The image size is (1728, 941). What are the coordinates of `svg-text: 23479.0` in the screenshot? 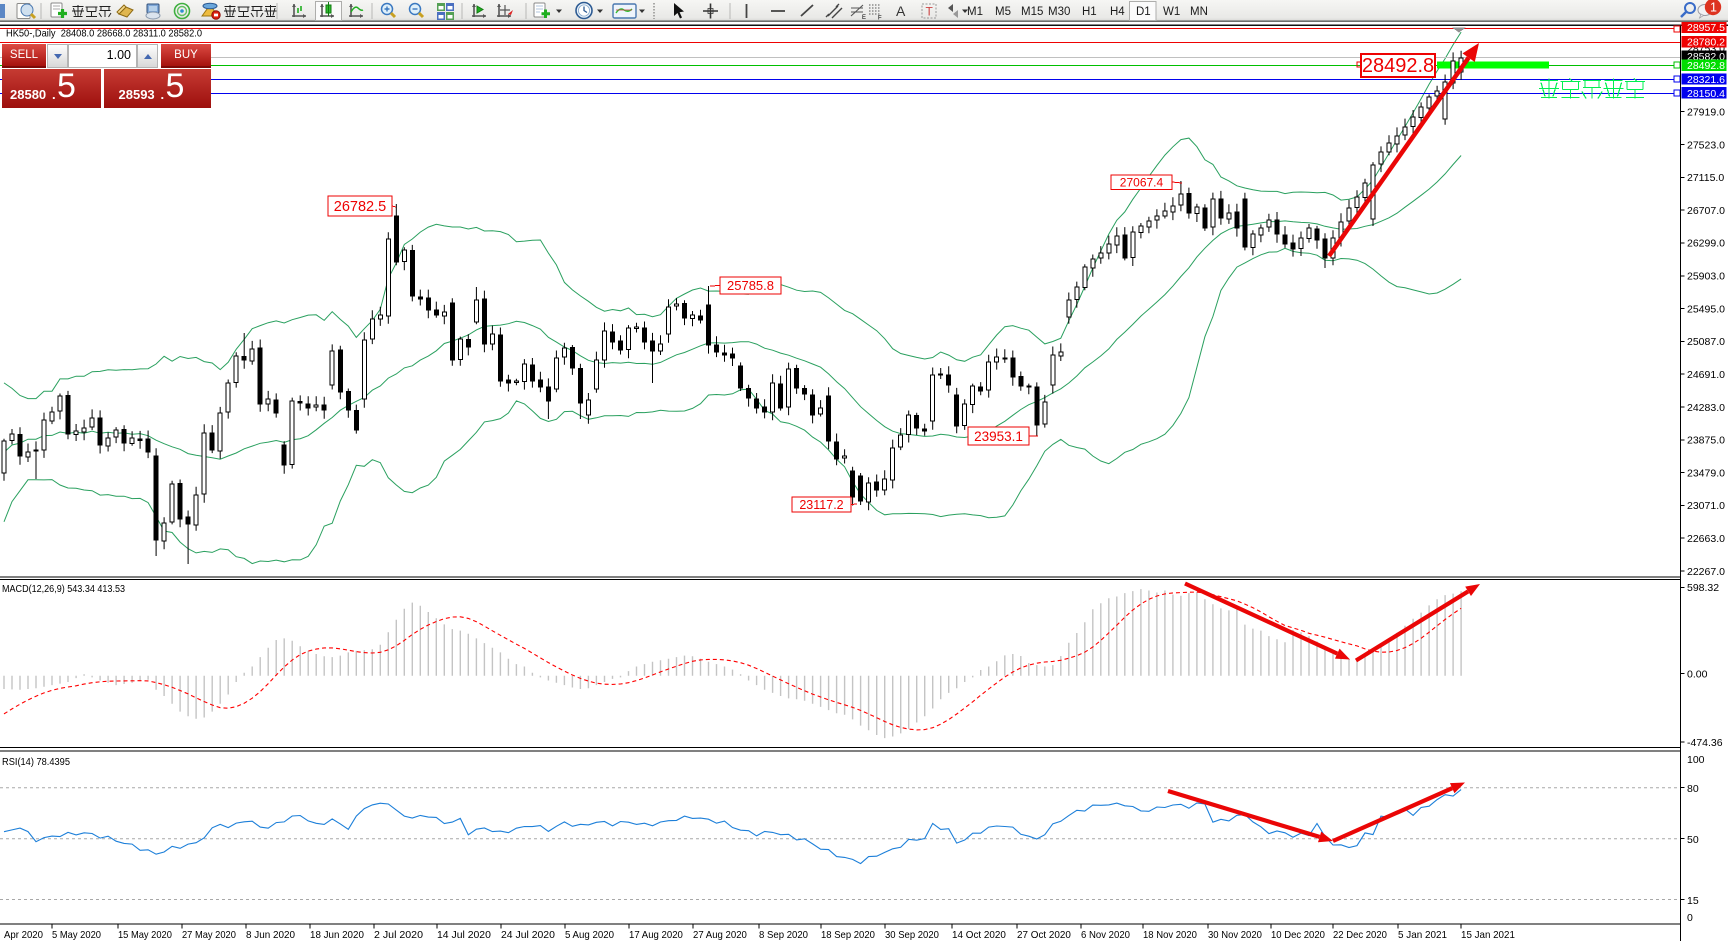 It's located at (1706, 473).